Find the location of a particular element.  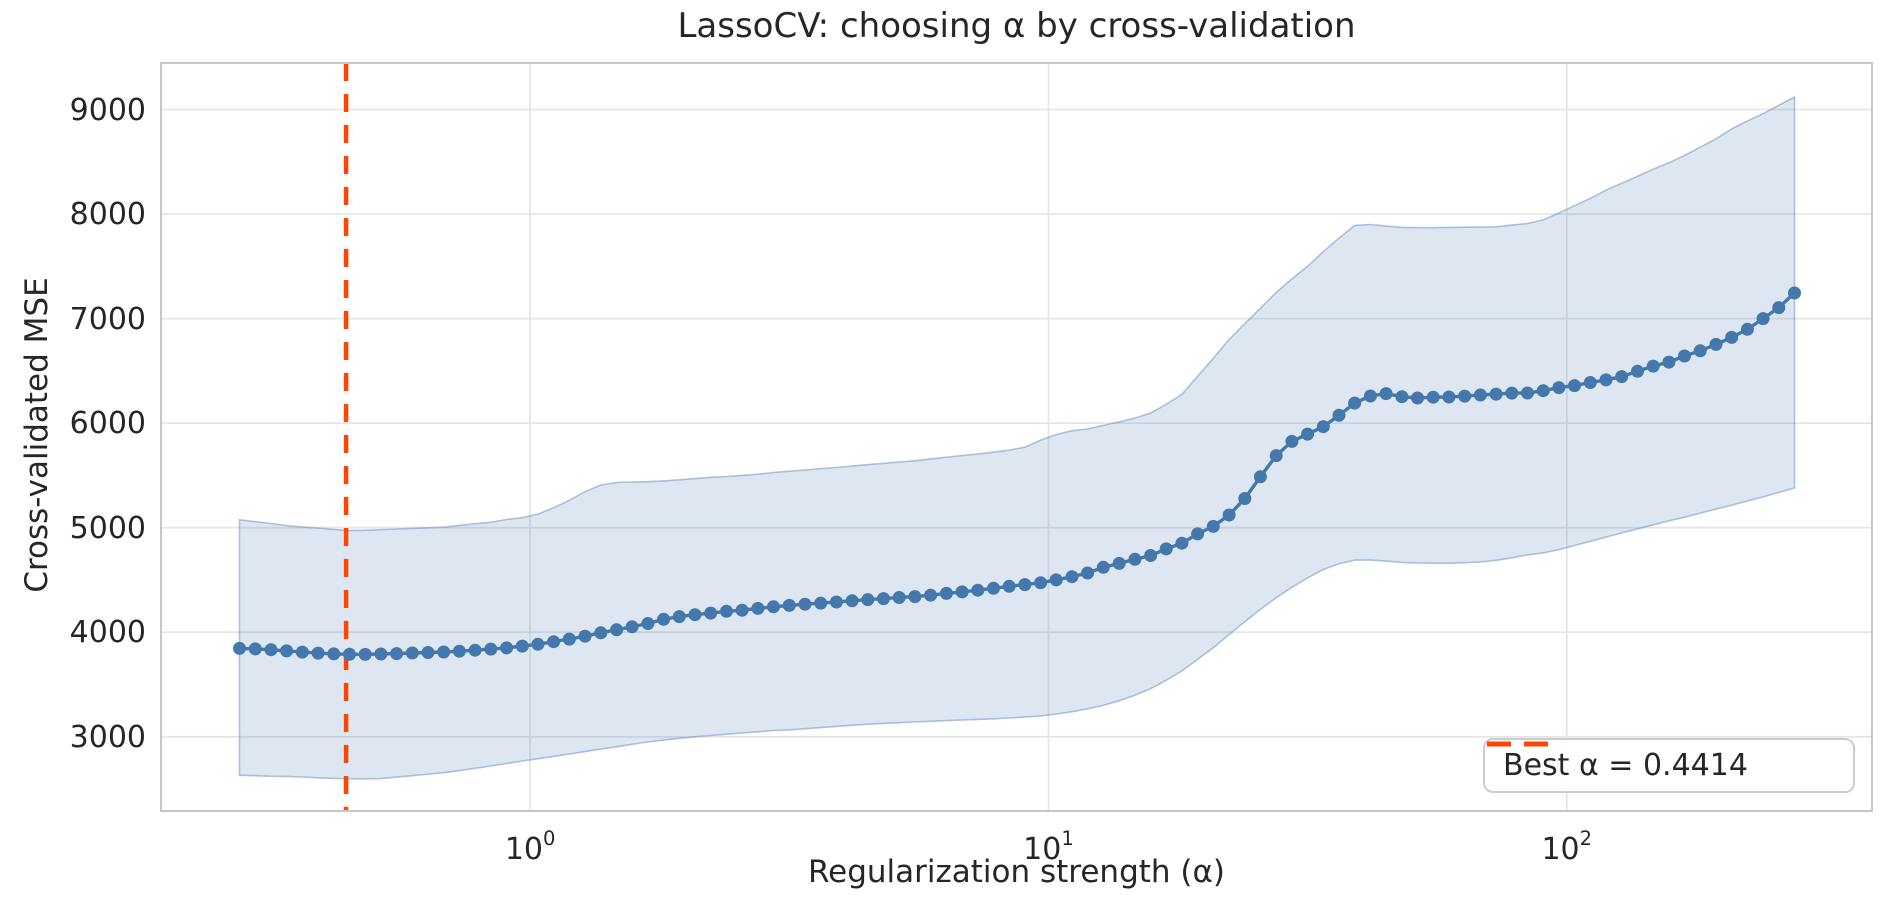

y-tick-label: 7000 is located at coordinates (107, 319).